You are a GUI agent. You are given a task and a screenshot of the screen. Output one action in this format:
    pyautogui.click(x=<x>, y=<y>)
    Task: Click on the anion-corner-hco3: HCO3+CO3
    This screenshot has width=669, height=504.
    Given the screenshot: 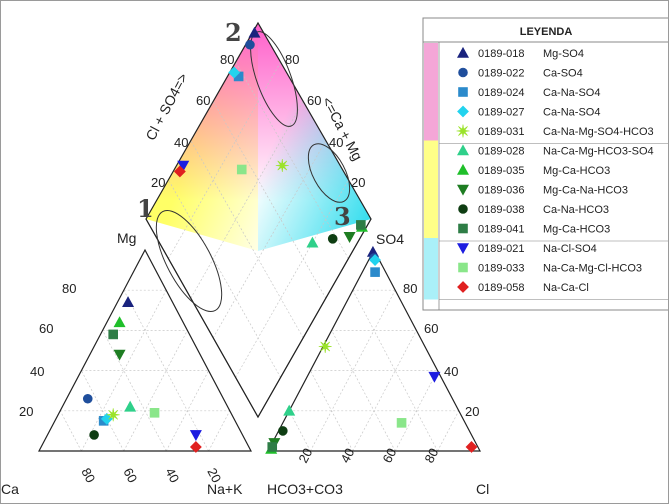 What is the action you would take?
    pyautogui.click(x=305, y=489)
    